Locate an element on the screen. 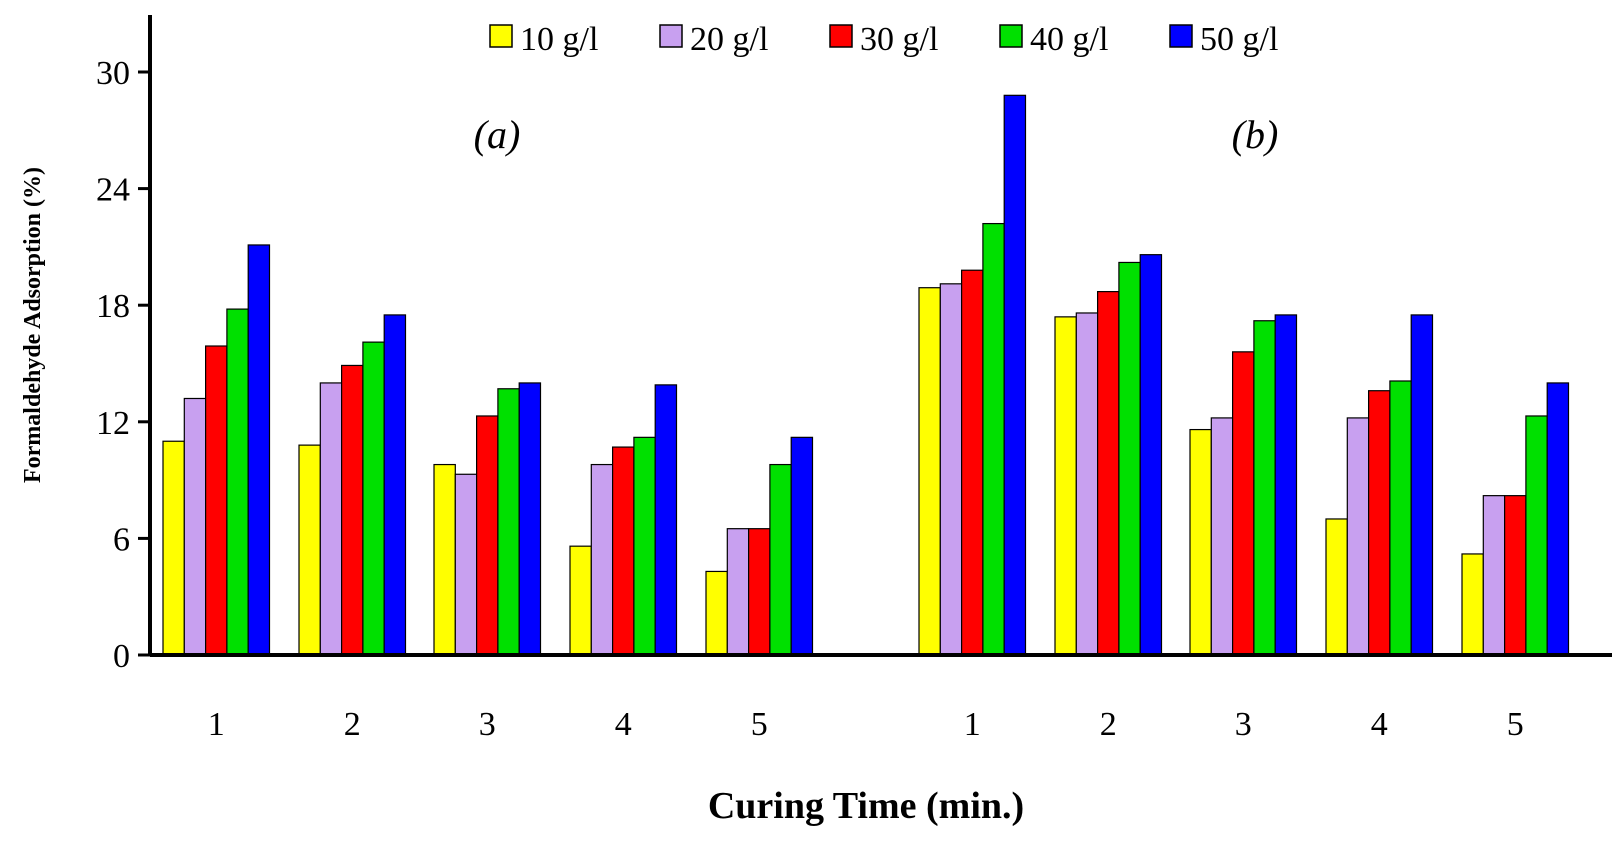 Image resolution: width=1616 pixels, height=851 pixels. y-tick-label: 18 is located at coordinates (113, 306).